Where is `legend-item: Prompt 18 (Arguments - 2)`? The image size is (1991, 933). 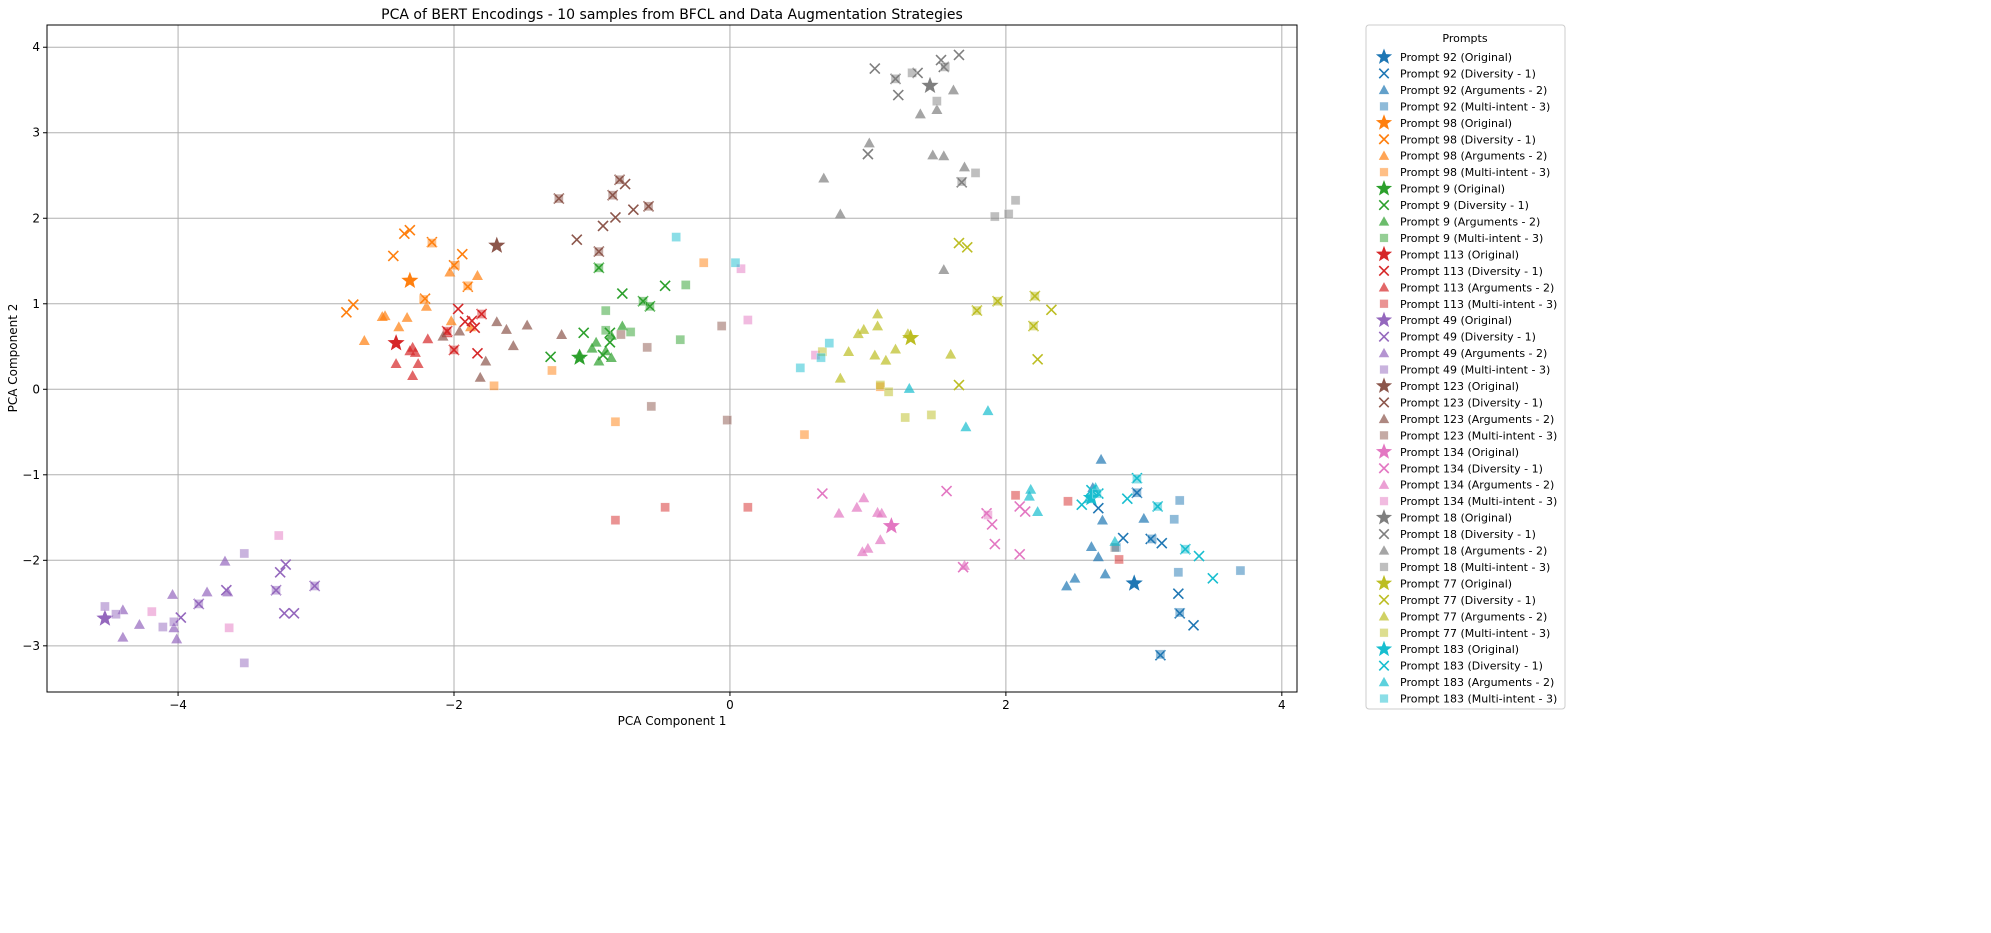 legend-item: Prompt 18 (Arguments - 2) is located at coordinates (1463, 551).